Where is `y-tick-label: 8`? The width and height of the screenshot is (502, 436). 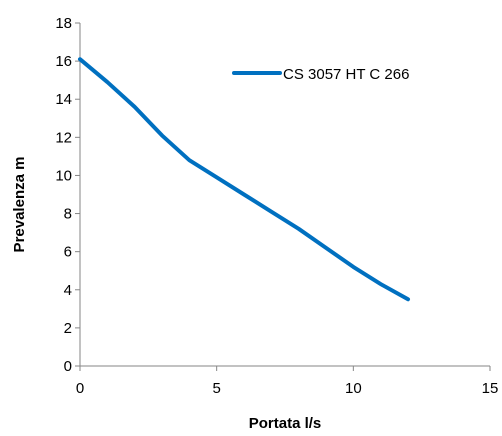
y-tick-label: 8 is located at coordinates (68, 214).